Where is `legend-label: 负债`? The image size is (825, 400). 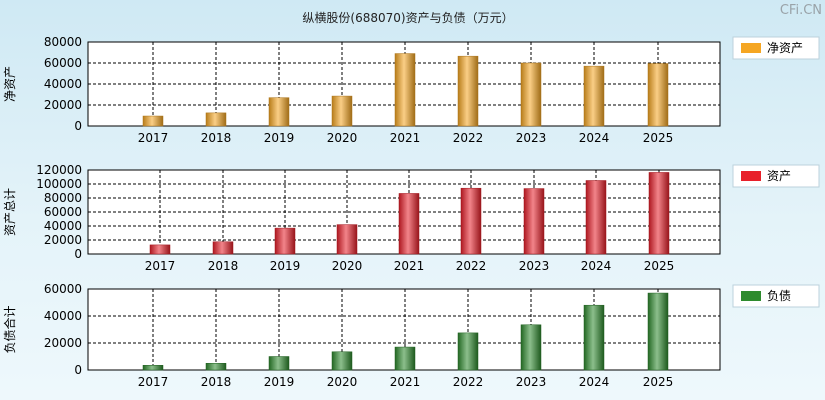
legend-label: 负债 is located at coordinates (779, 296).